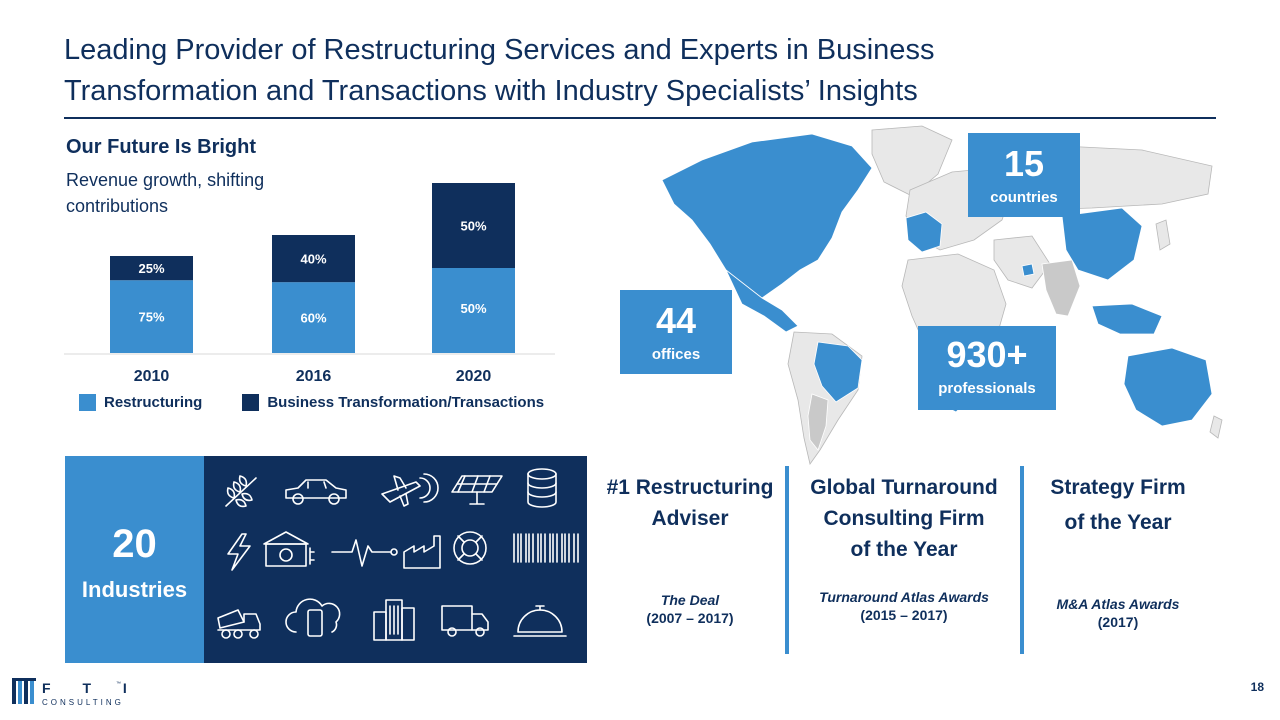 Image resolution: width=1280 pixels, height=720 pixels. What do you see at coordinates (904, 518) in the screenshot?
I see `award-2-title-line-2: Consulting Firm` at bounding box center [904, 518].